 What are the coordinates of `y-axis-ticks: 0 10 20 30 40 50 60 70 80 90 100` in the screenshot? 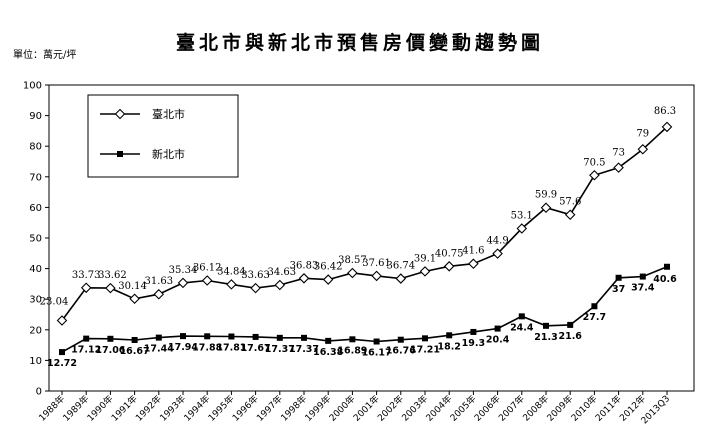 It's located at (36, 239).